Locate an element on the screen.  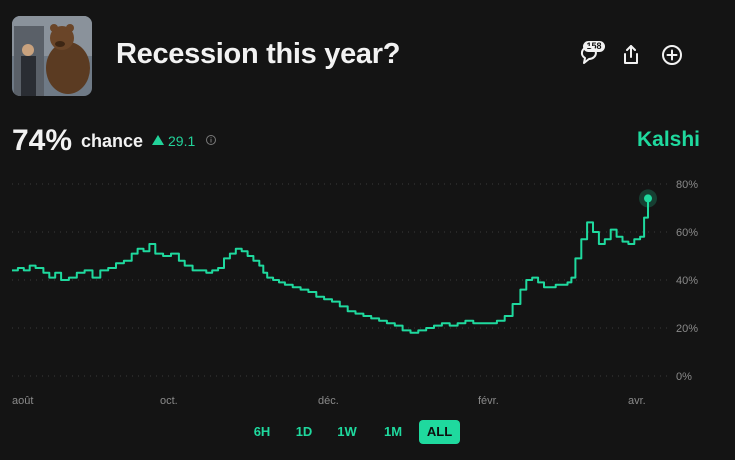
range-selector: 6H 1D 1W 1M ALL is located at coordinates (367, 432).